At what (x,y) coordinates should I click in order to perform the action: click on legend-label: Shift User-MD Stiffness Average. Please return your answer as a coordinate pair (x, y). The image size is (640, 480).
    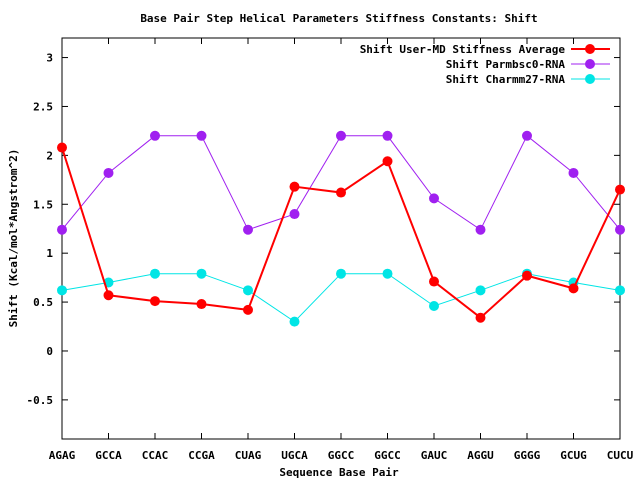
    Looking at the image, I should click on (463, 49).